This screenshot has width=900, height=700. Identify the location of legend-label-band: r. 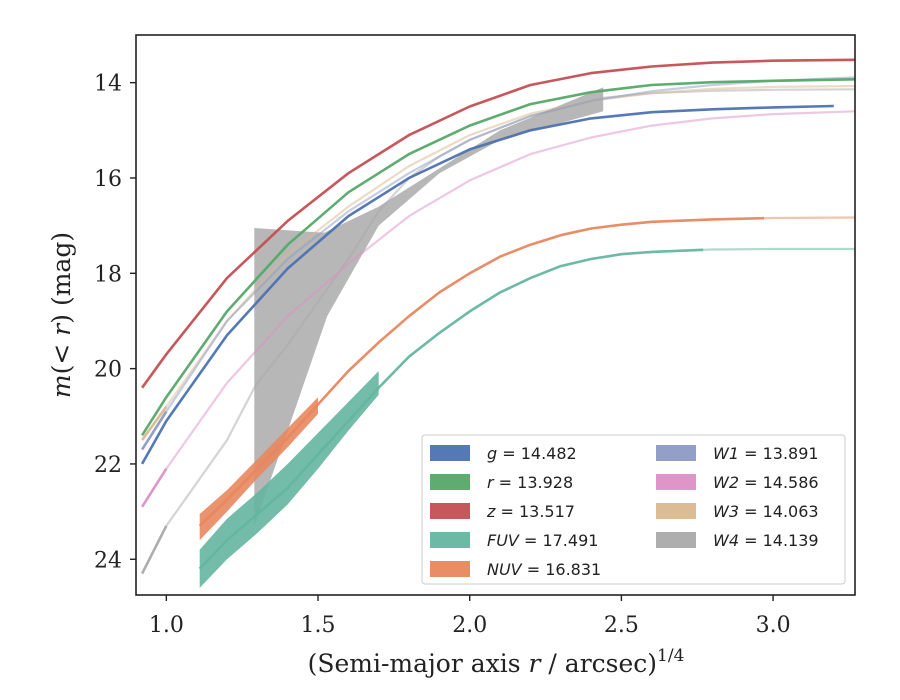
(491, 482).